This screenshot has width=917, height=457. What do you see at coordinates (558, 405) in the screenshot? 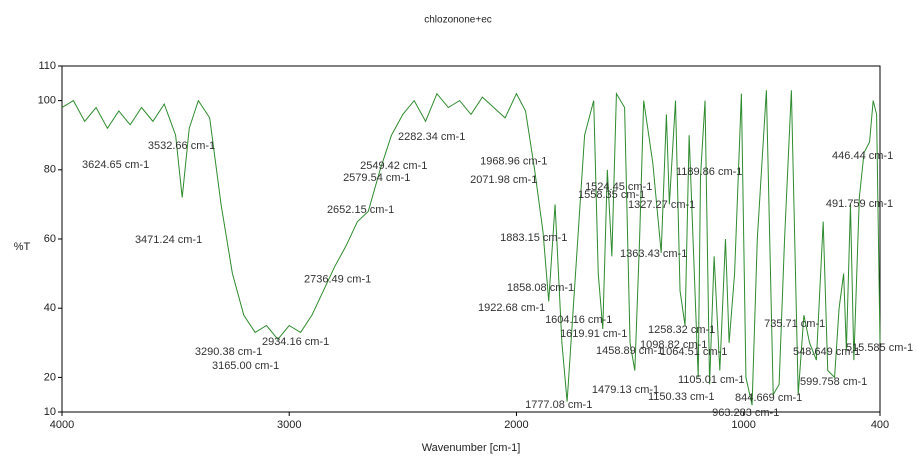
I see `peak-label: 1777.08 cm-1` at bounding box center [558, 405].